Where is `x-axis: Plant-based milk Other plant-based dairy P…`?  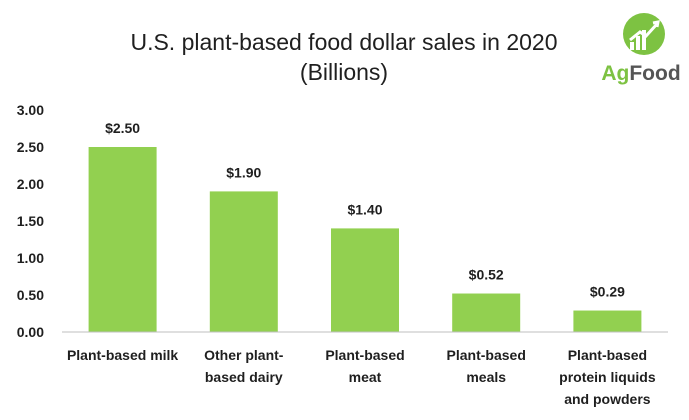 x-axis: Plant-based milk Other plant-based dairy P… is located at coordinates (361, 377).